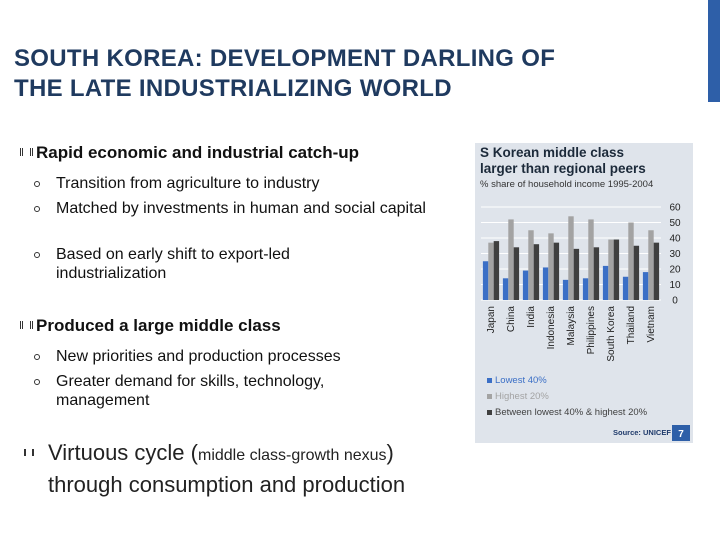  Describe the element at coordinates (642, 432) in the screenshot. I see `source: Source: UNICEF` at that location.